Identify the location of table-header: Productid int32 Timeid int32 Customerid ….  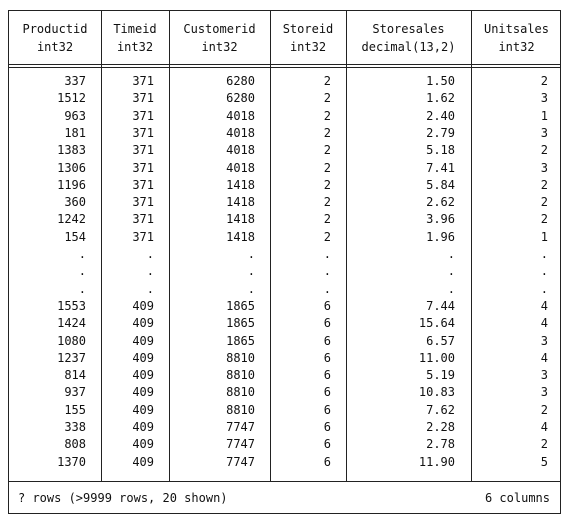
(284, 37).